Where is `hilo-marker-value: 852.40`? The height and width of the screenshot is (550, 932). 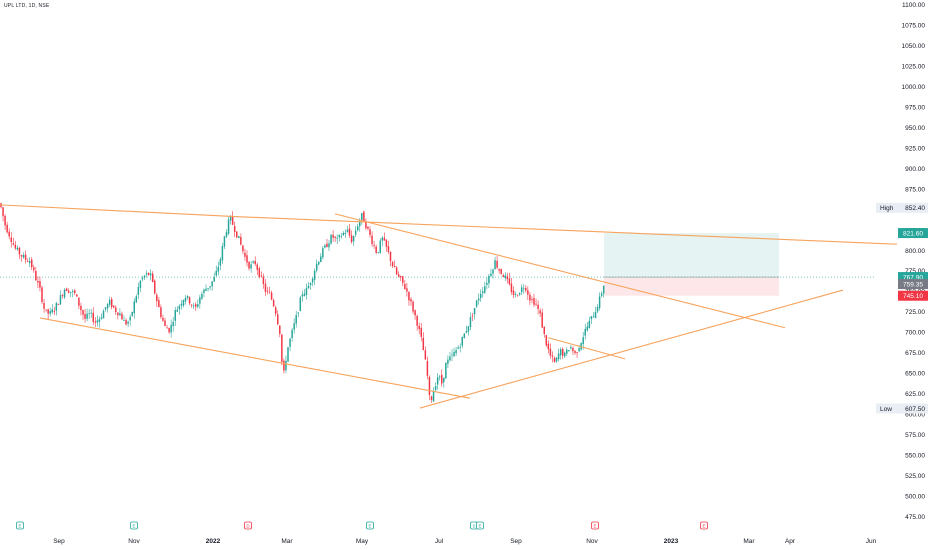 hilo-marker-value: 852.40 is located at coordinates (915, 208).